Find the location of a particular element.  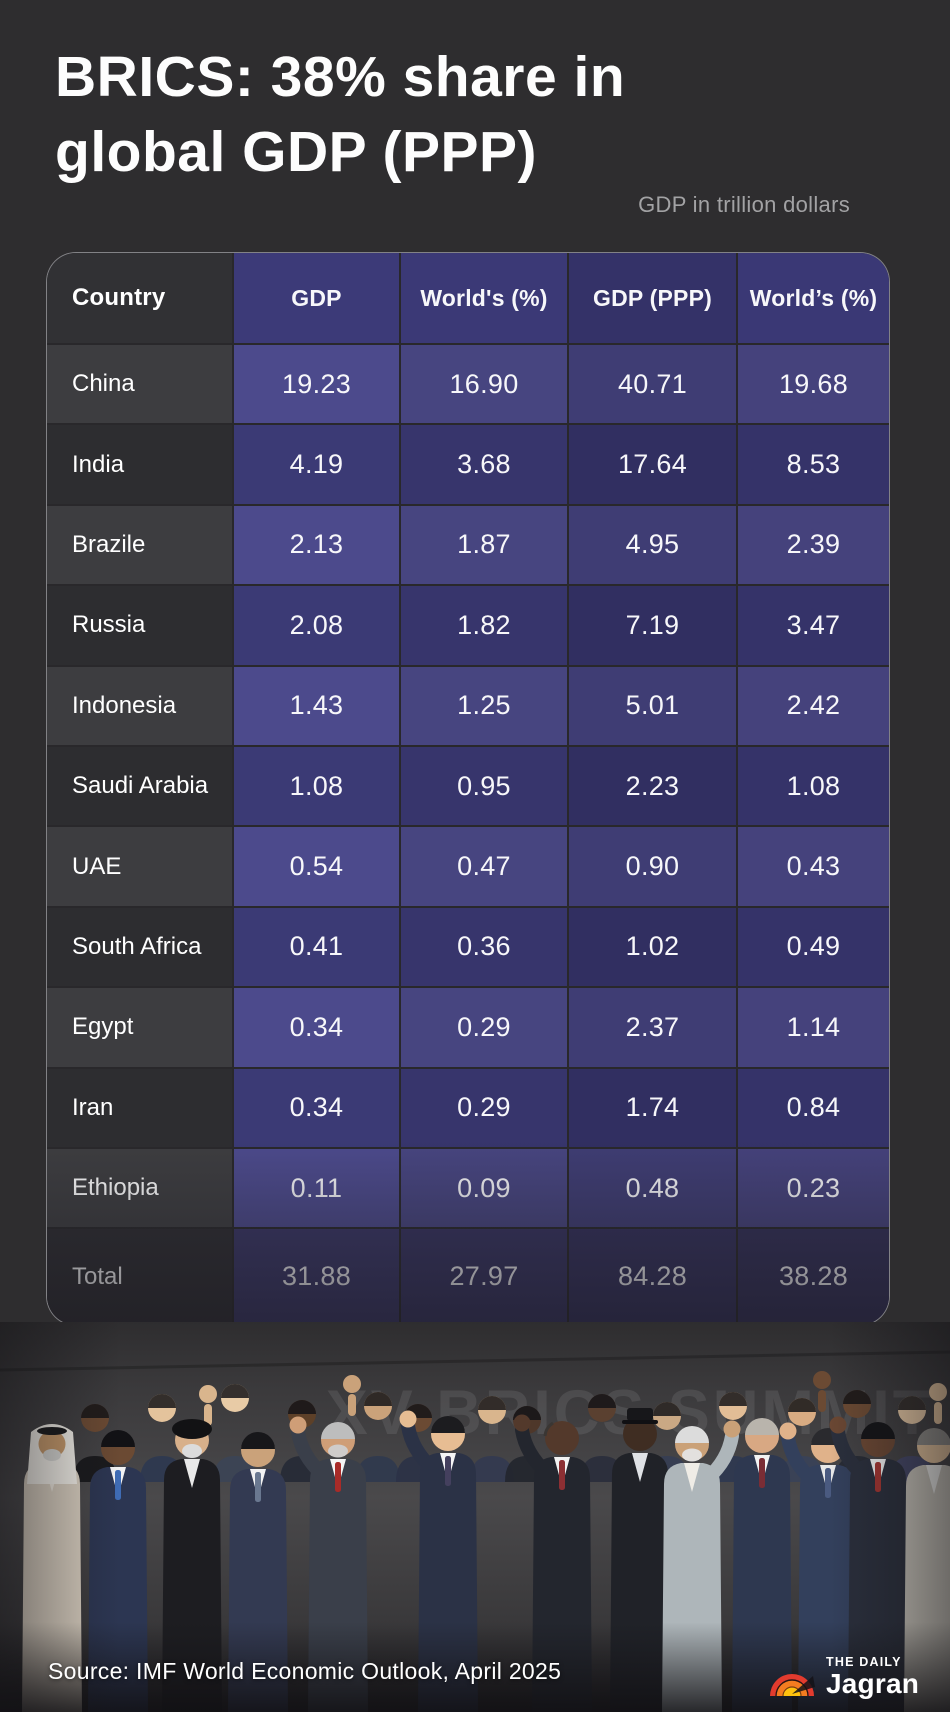

value-cell: 17.64 is located at coordinates (653, 465).